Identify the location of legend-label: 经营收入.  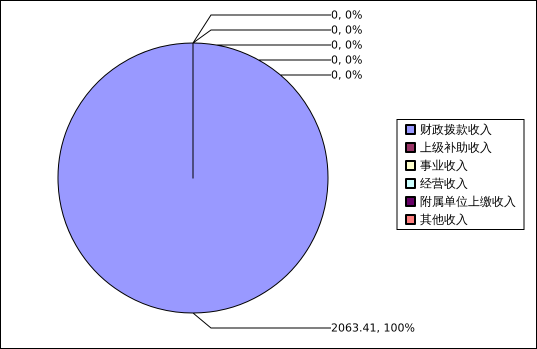
(444, 183).